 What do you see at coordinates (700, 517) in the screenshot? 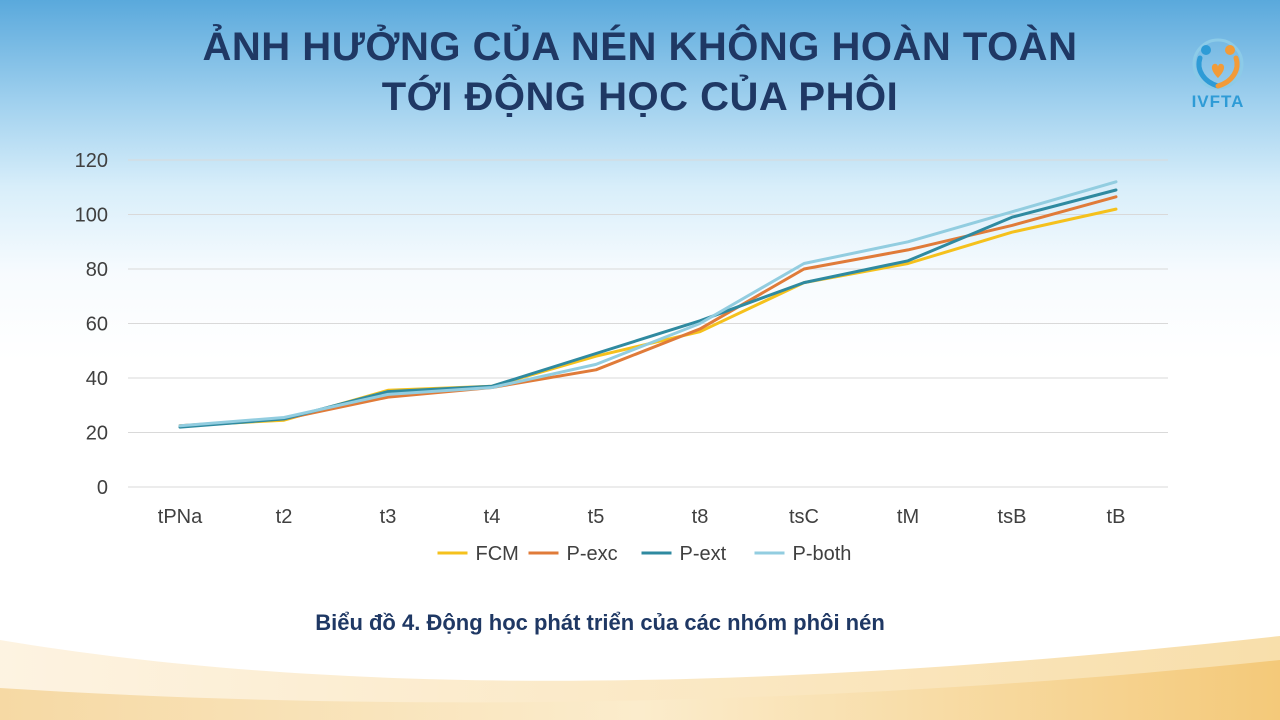
I see `x-tick-label: t8` at bounding box center [700, 517].